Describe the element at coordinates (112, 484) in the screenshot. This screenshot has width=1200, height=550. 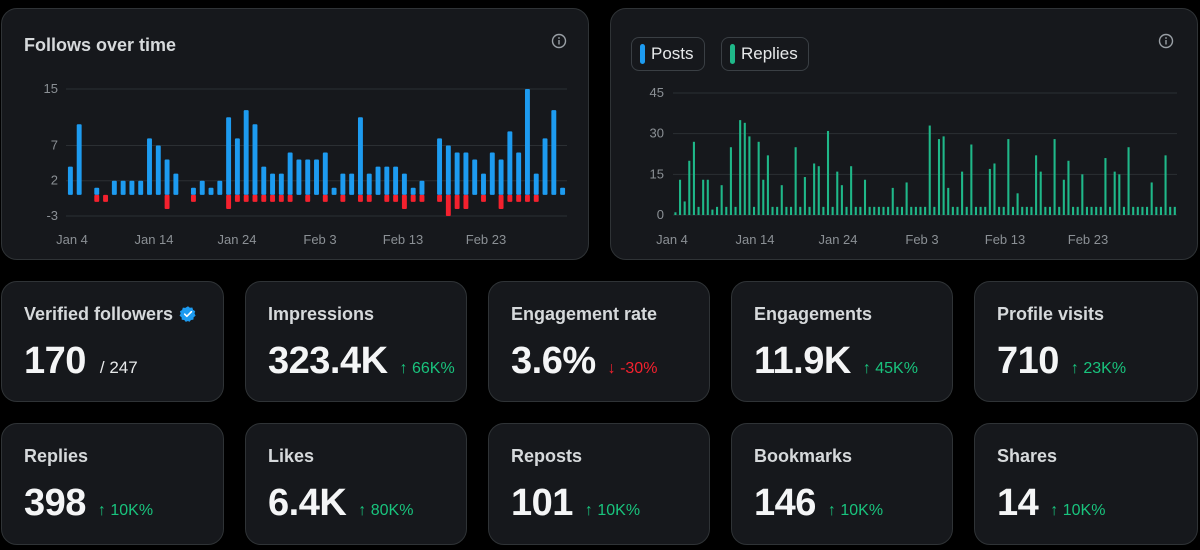
I see `stat-card-replies: Replies 398 ↑ 10K%` at that location.